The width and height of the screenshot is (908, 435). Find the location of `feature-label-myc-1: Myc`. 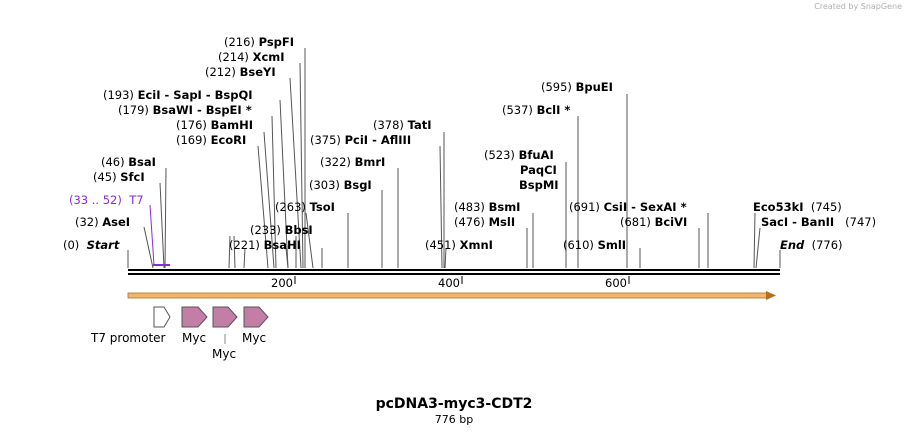

feature-label-myc-1: Myc is located at coordinates (194, 338).